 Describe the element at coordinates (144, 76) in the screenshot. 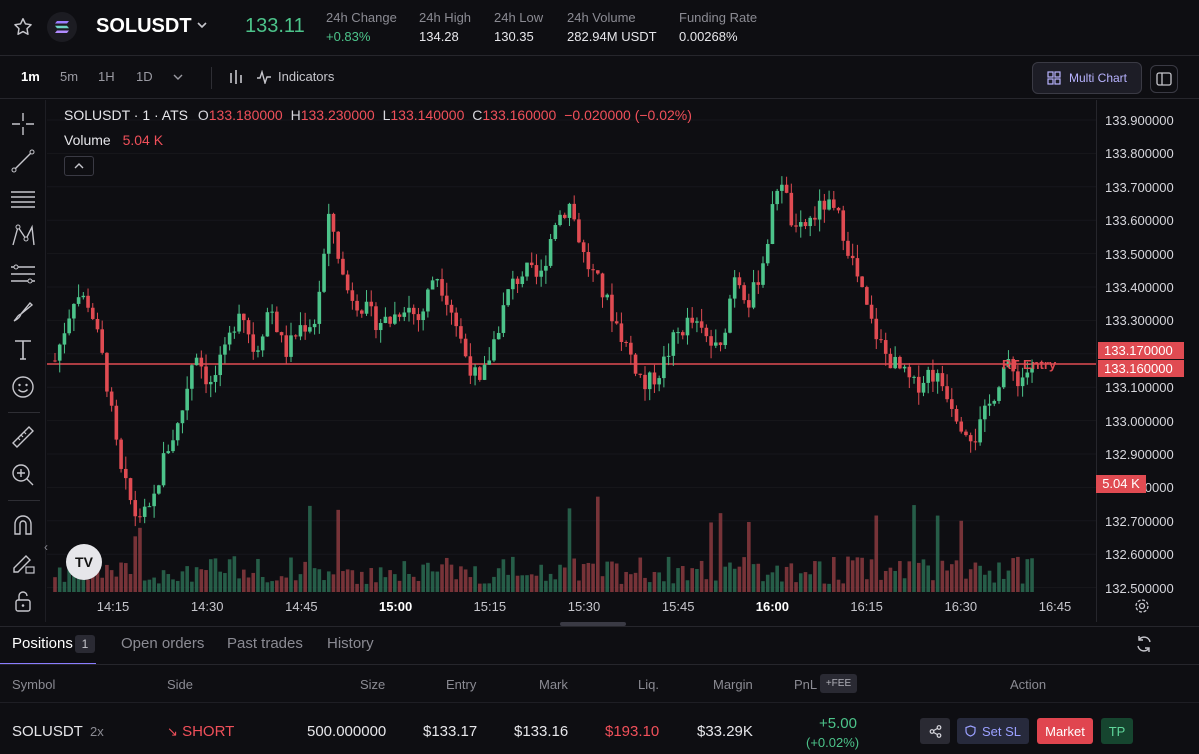

I see `timeframe-1d: 1D` at that location.